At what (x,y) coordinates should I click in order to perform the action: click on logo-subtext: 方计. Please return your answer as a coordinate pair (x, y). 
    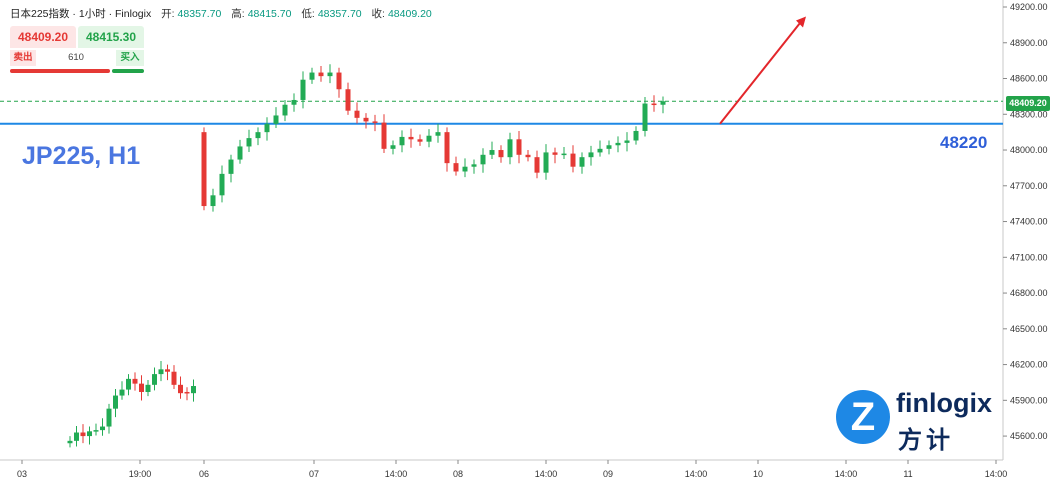
    Looking at the image, I should click on (926, 440).